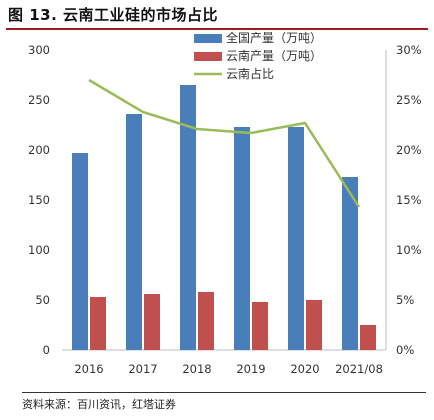 This screenshot has width=434, height=420. What do you see at coordinates (409, 150) in the screenshot?
I see `right-axis-tick-label: 20%` at bounding box center [409, 150].